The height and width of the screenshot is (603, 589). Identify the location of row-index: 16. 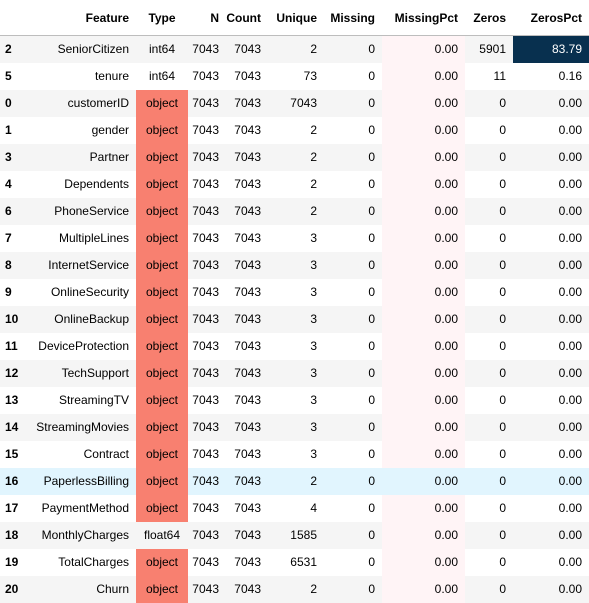
(12, 481).